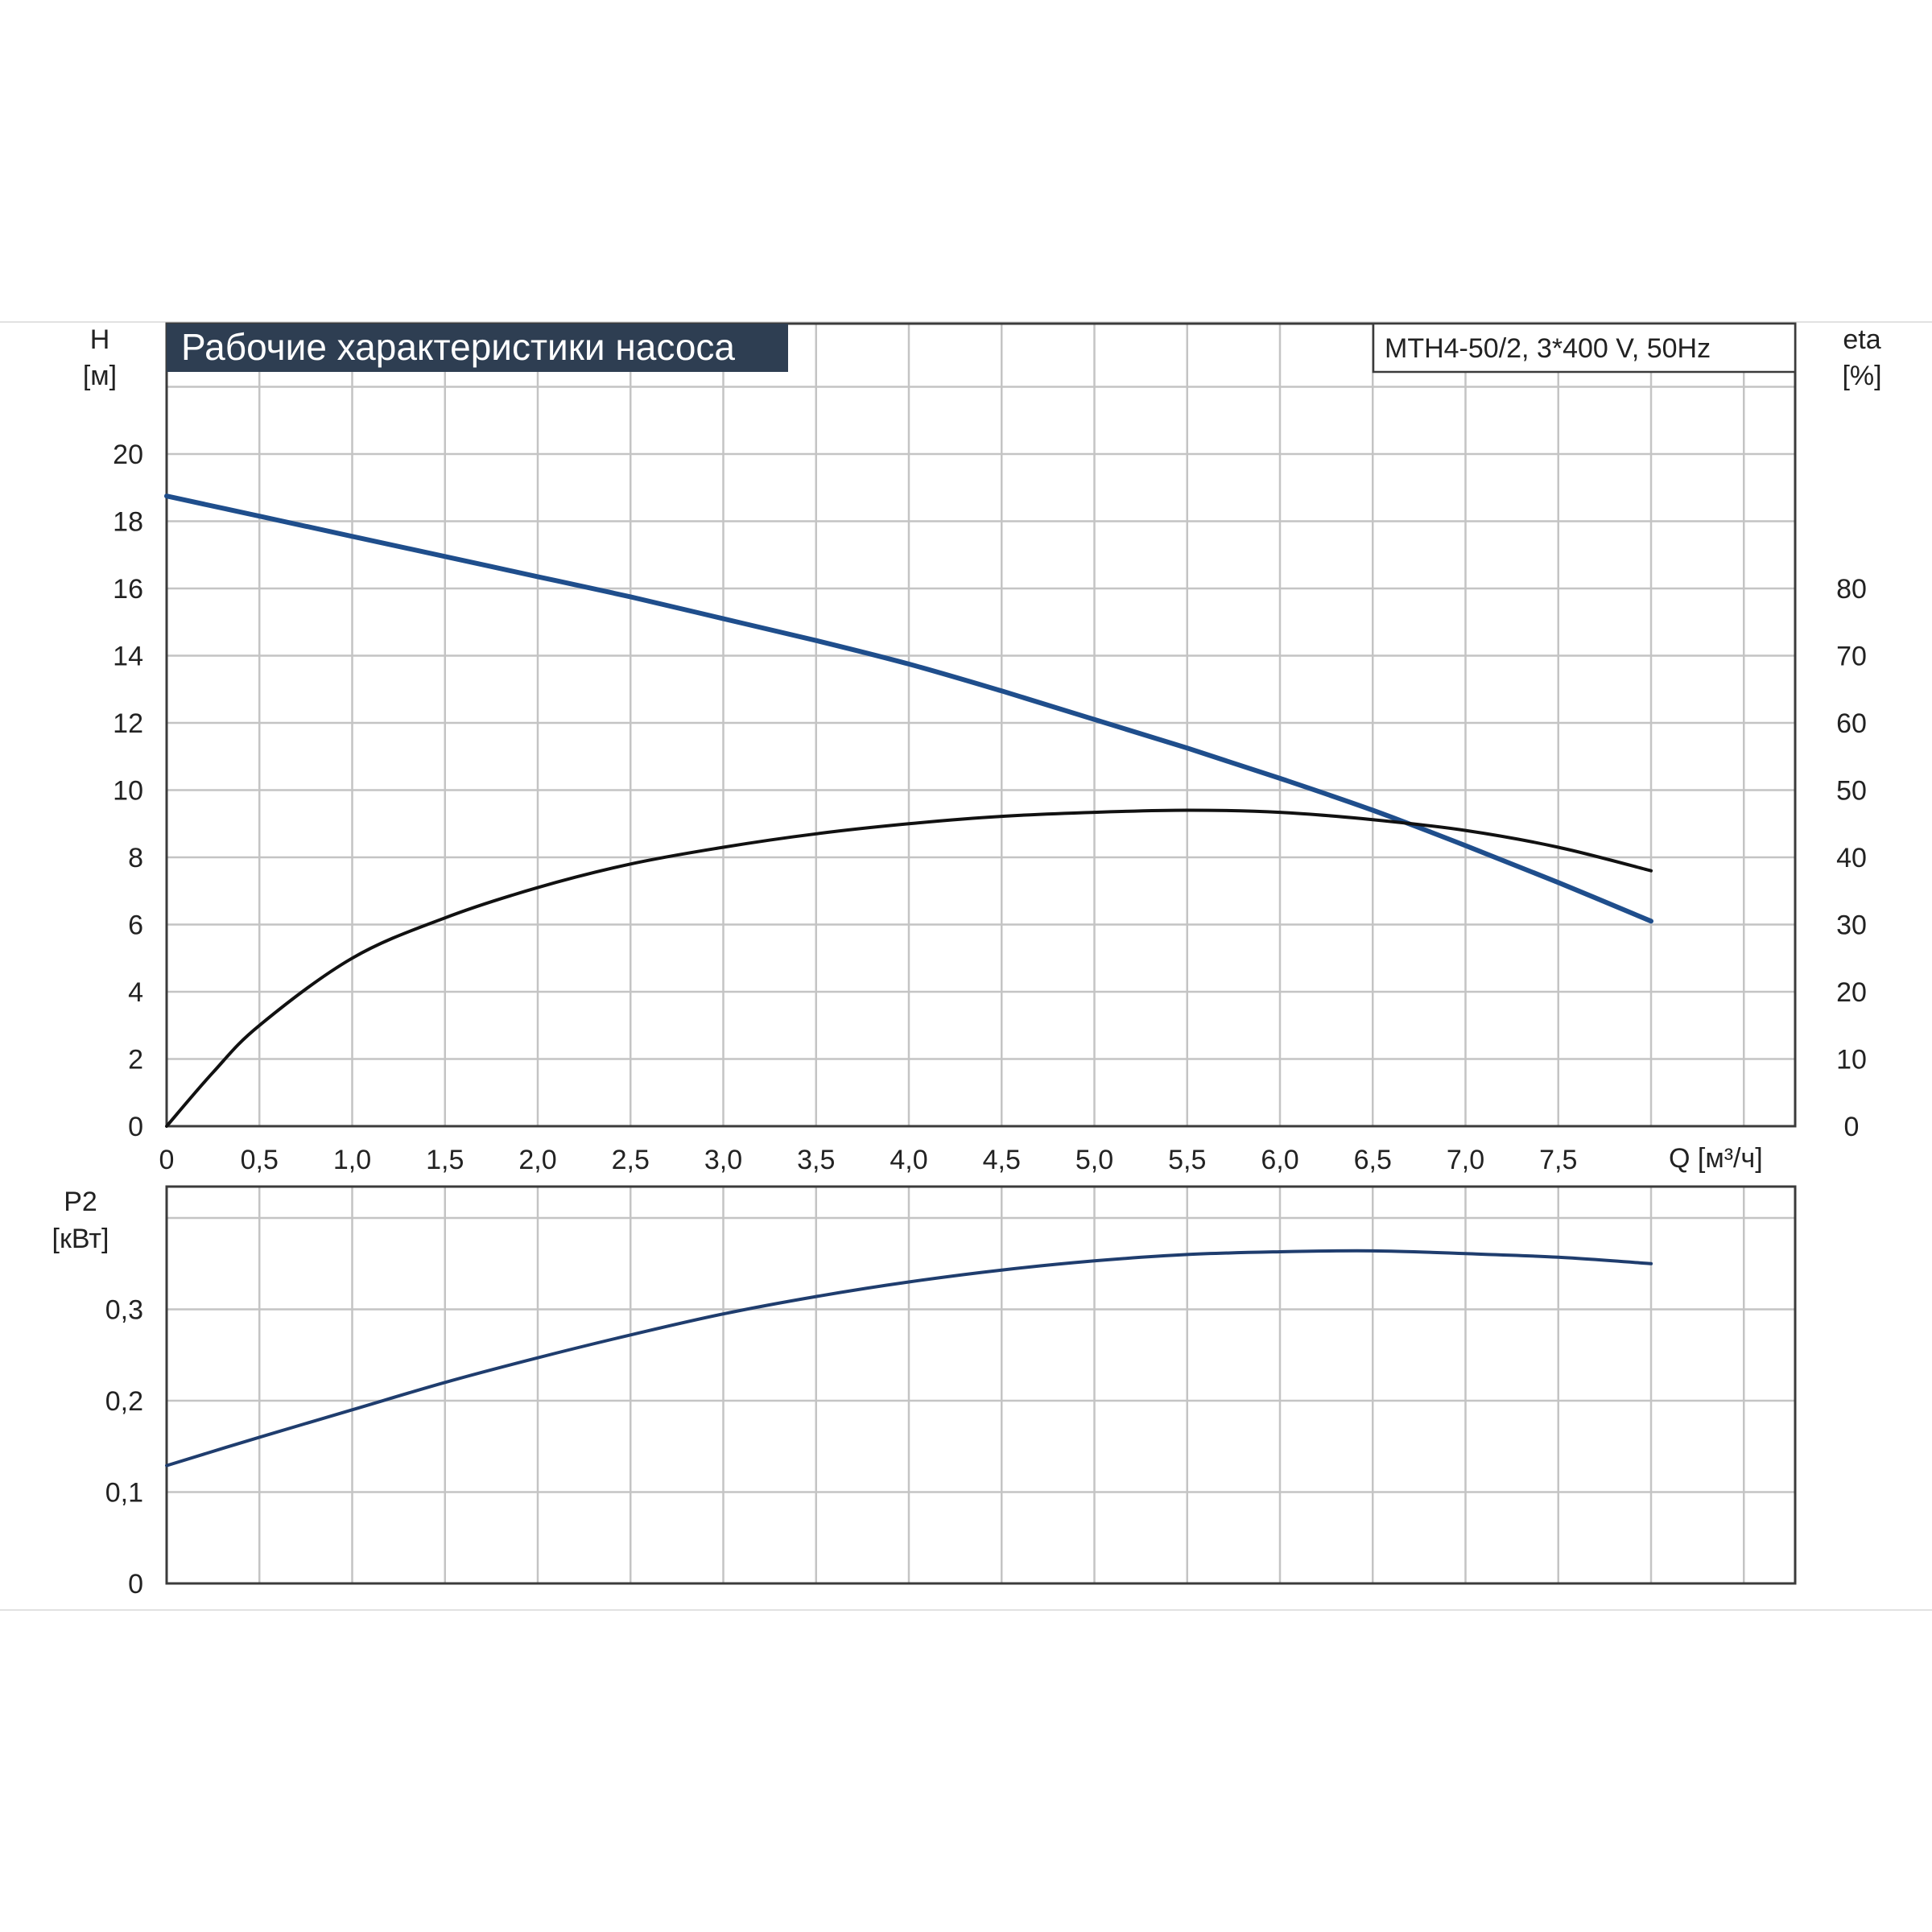 The image size is (1932, 1932). I want to click on x-tick-label: 1,0, so click(352, 1160).